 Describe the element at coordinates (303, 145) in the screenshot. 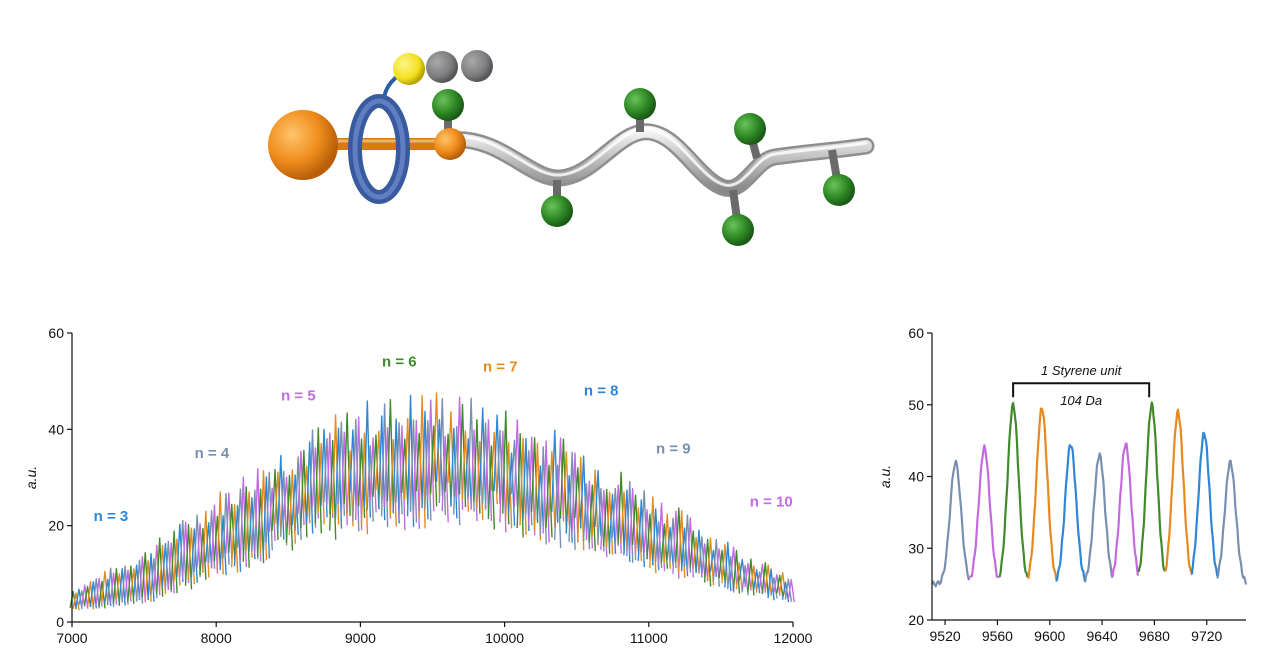

I see `stopper-sphere-icon` at that location.